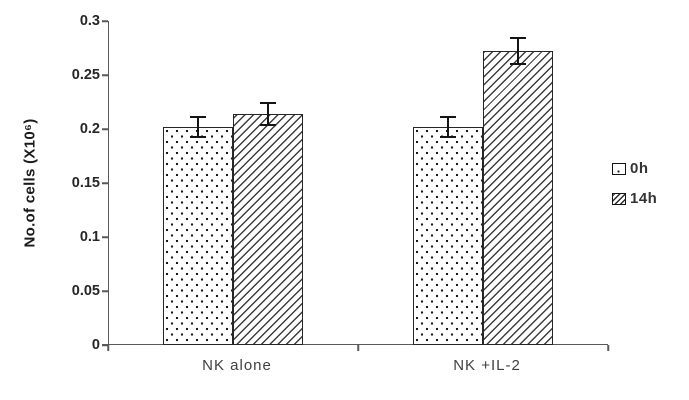 The height and width of the screenshot is (400, 689). I want to click on bar-nk-il-2-14h, so click(518, 198).